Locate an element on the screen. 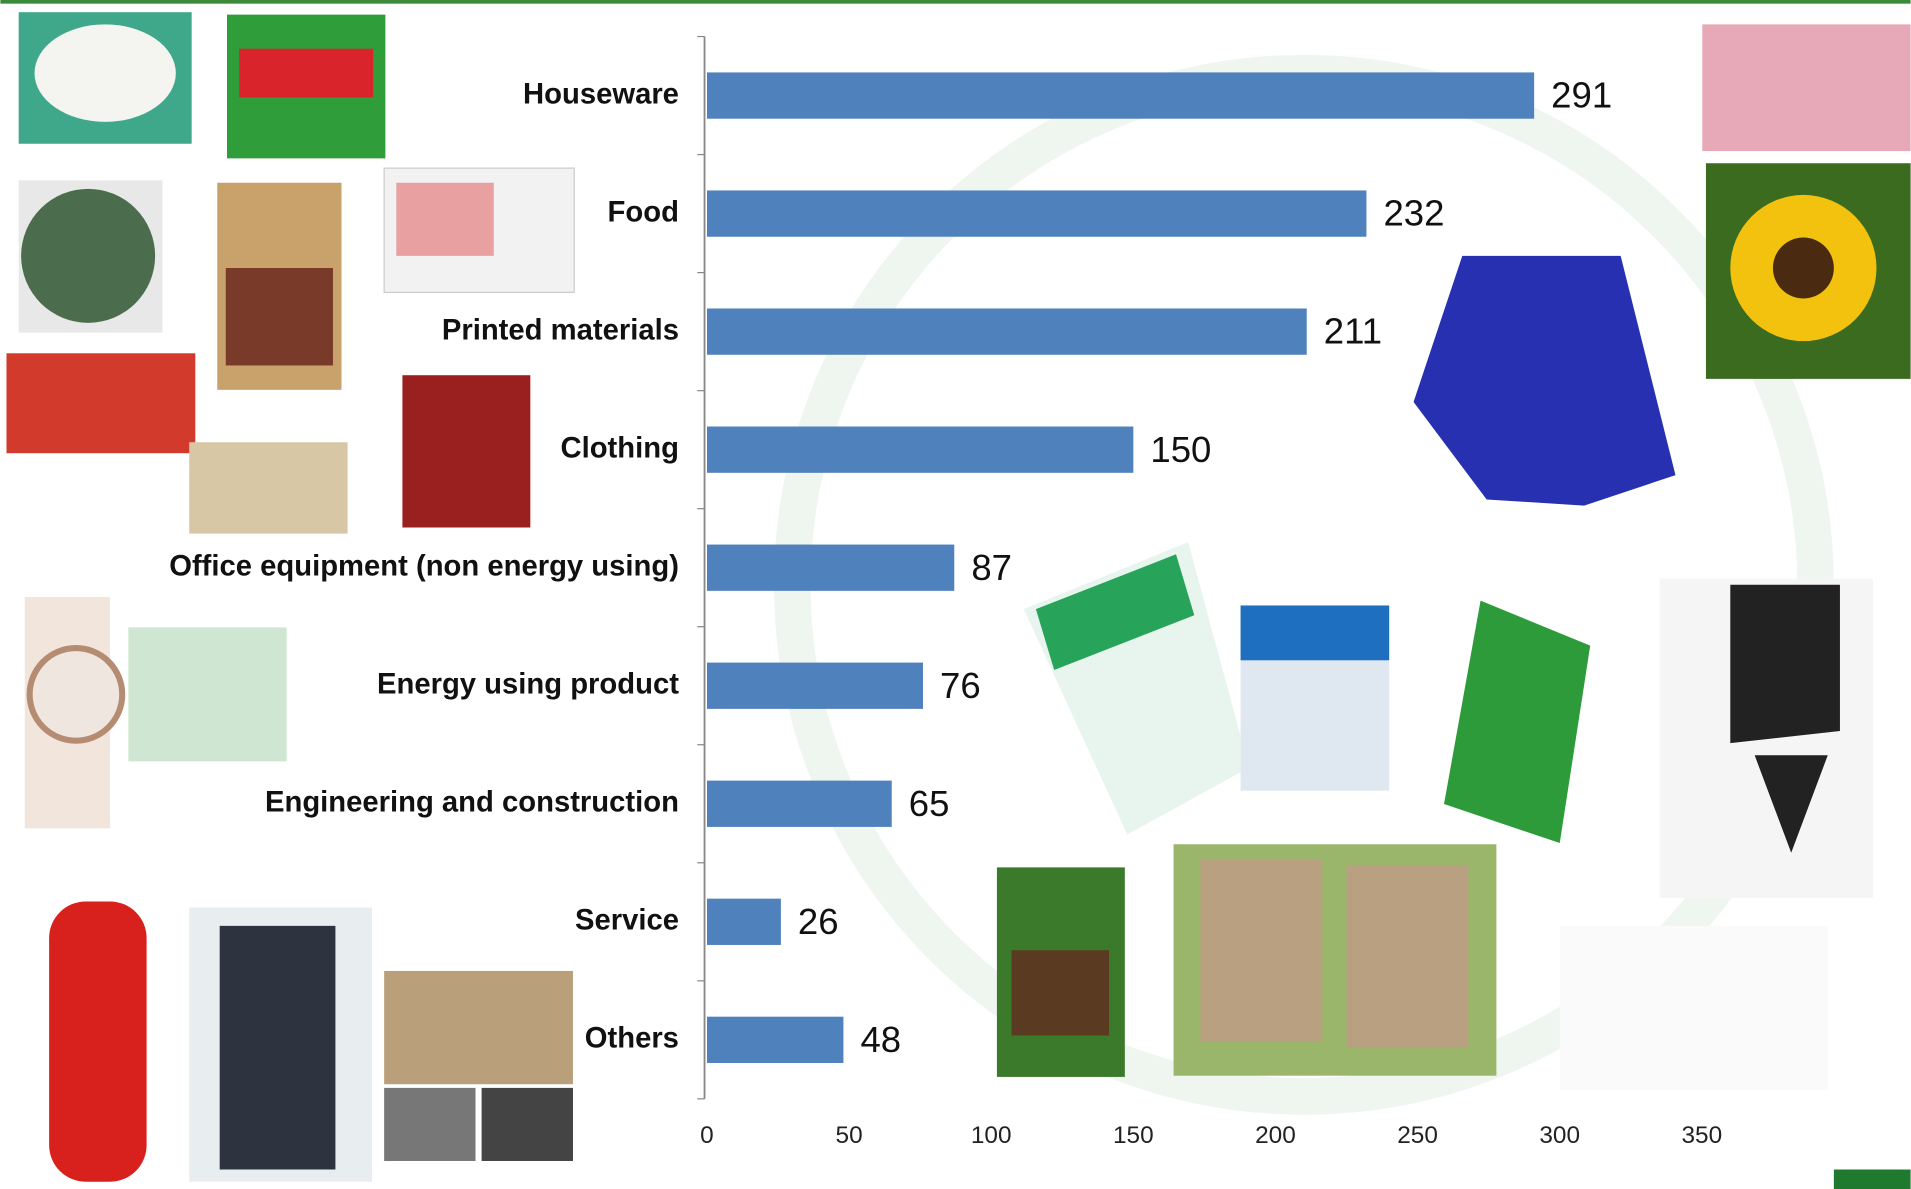 The image size is (1911, 1189). value-label: 291 is located at coordinates (1581, 95).